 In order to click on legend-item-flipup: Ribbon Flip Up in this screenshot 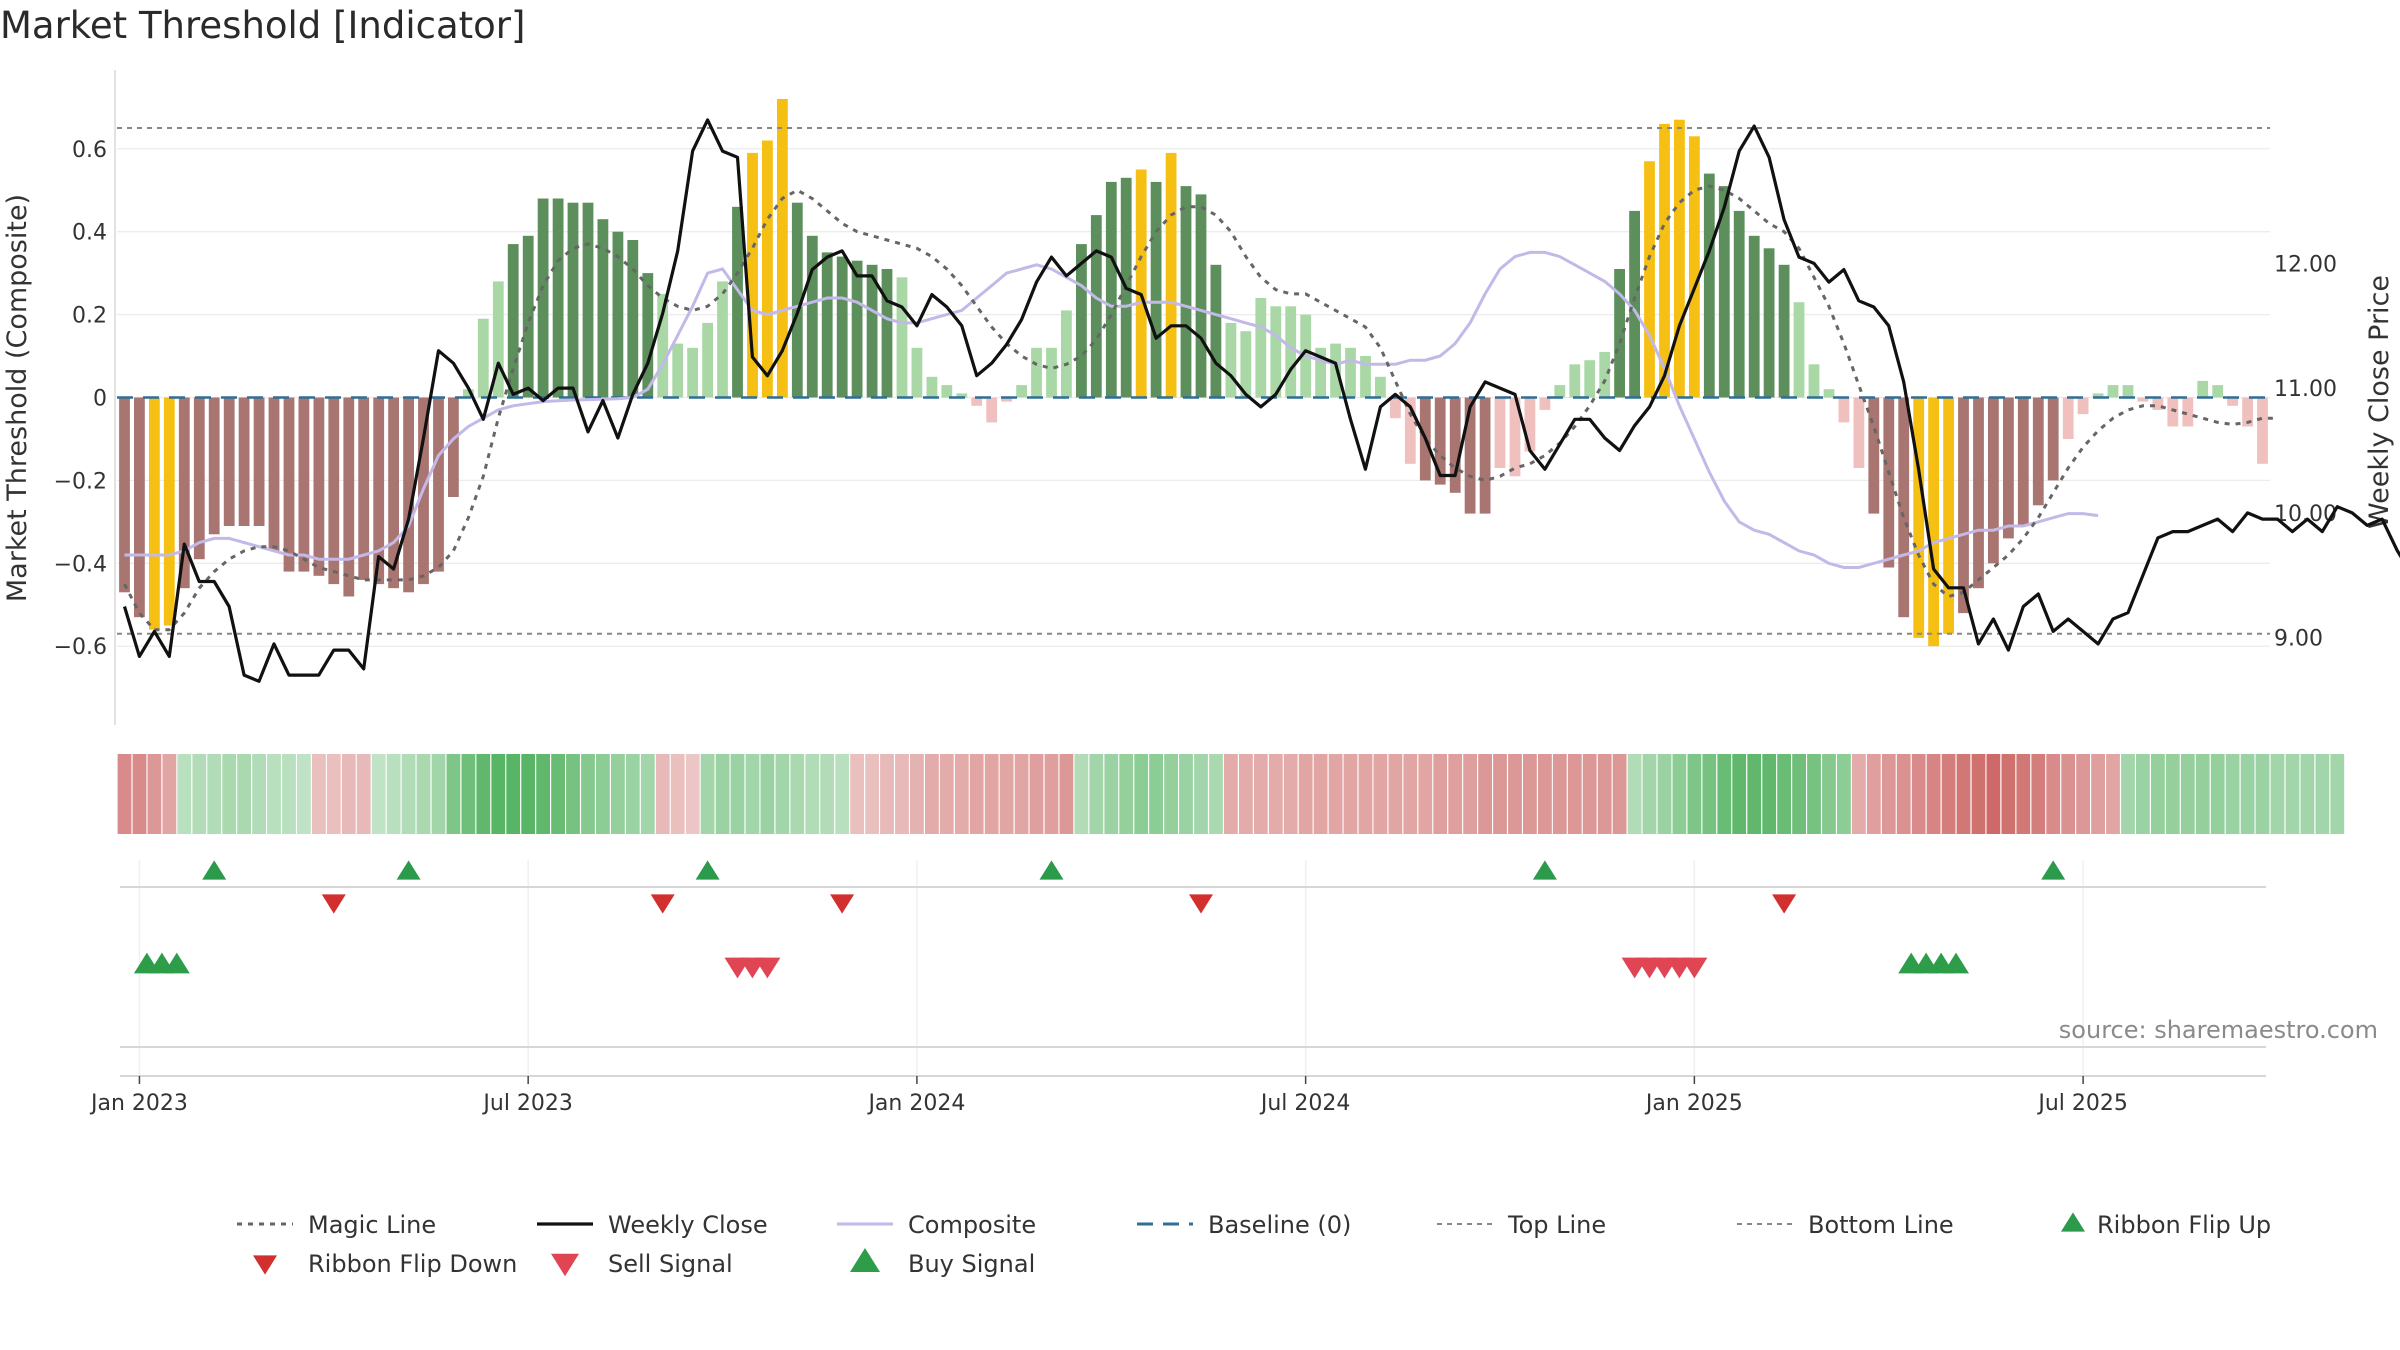, I will do `click(2166, 1225)`.